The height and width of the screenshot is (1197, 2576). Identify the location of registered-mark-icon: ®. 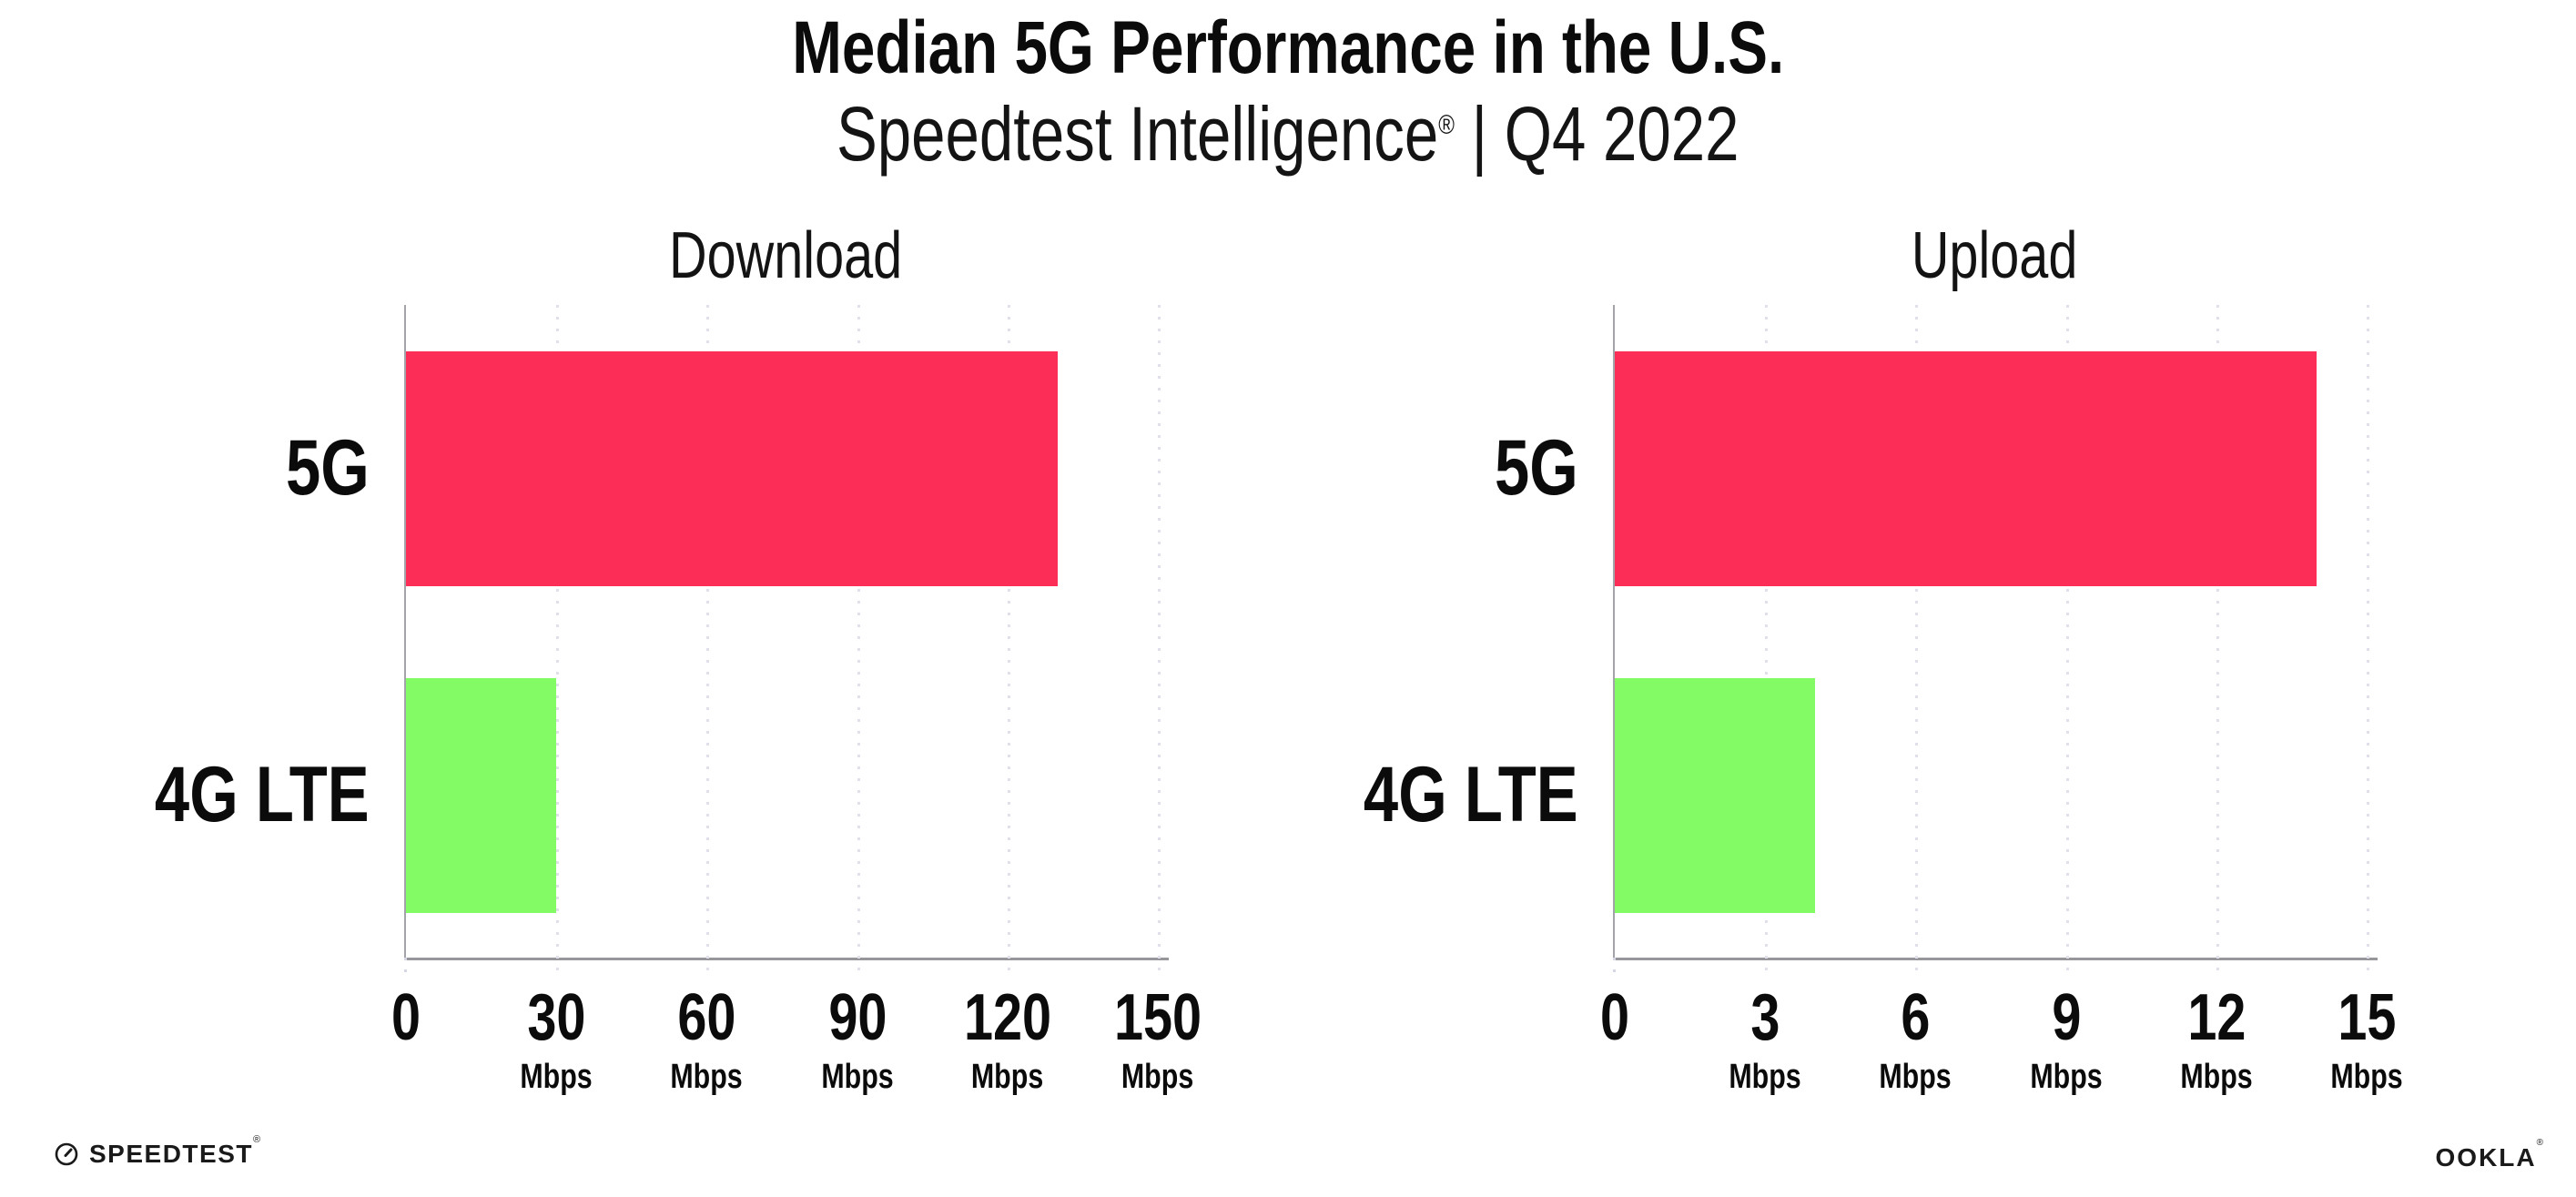
(1446, 125).